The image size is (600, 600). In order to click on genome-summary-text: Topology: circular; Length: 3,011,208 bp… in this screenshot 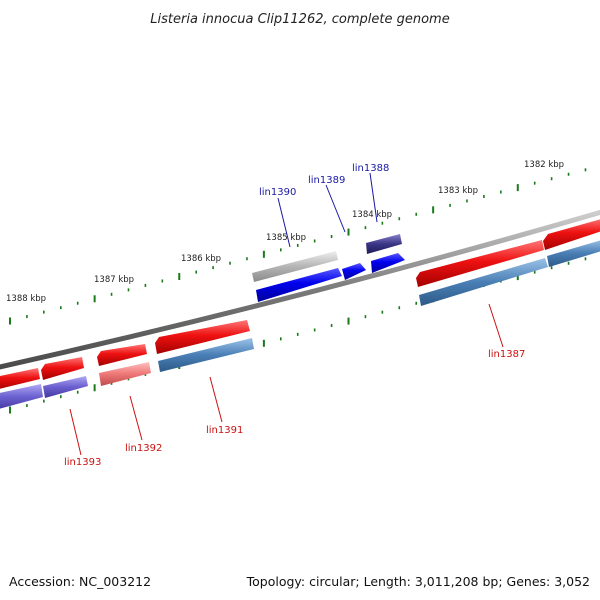, I will do `click(418, 581)`.